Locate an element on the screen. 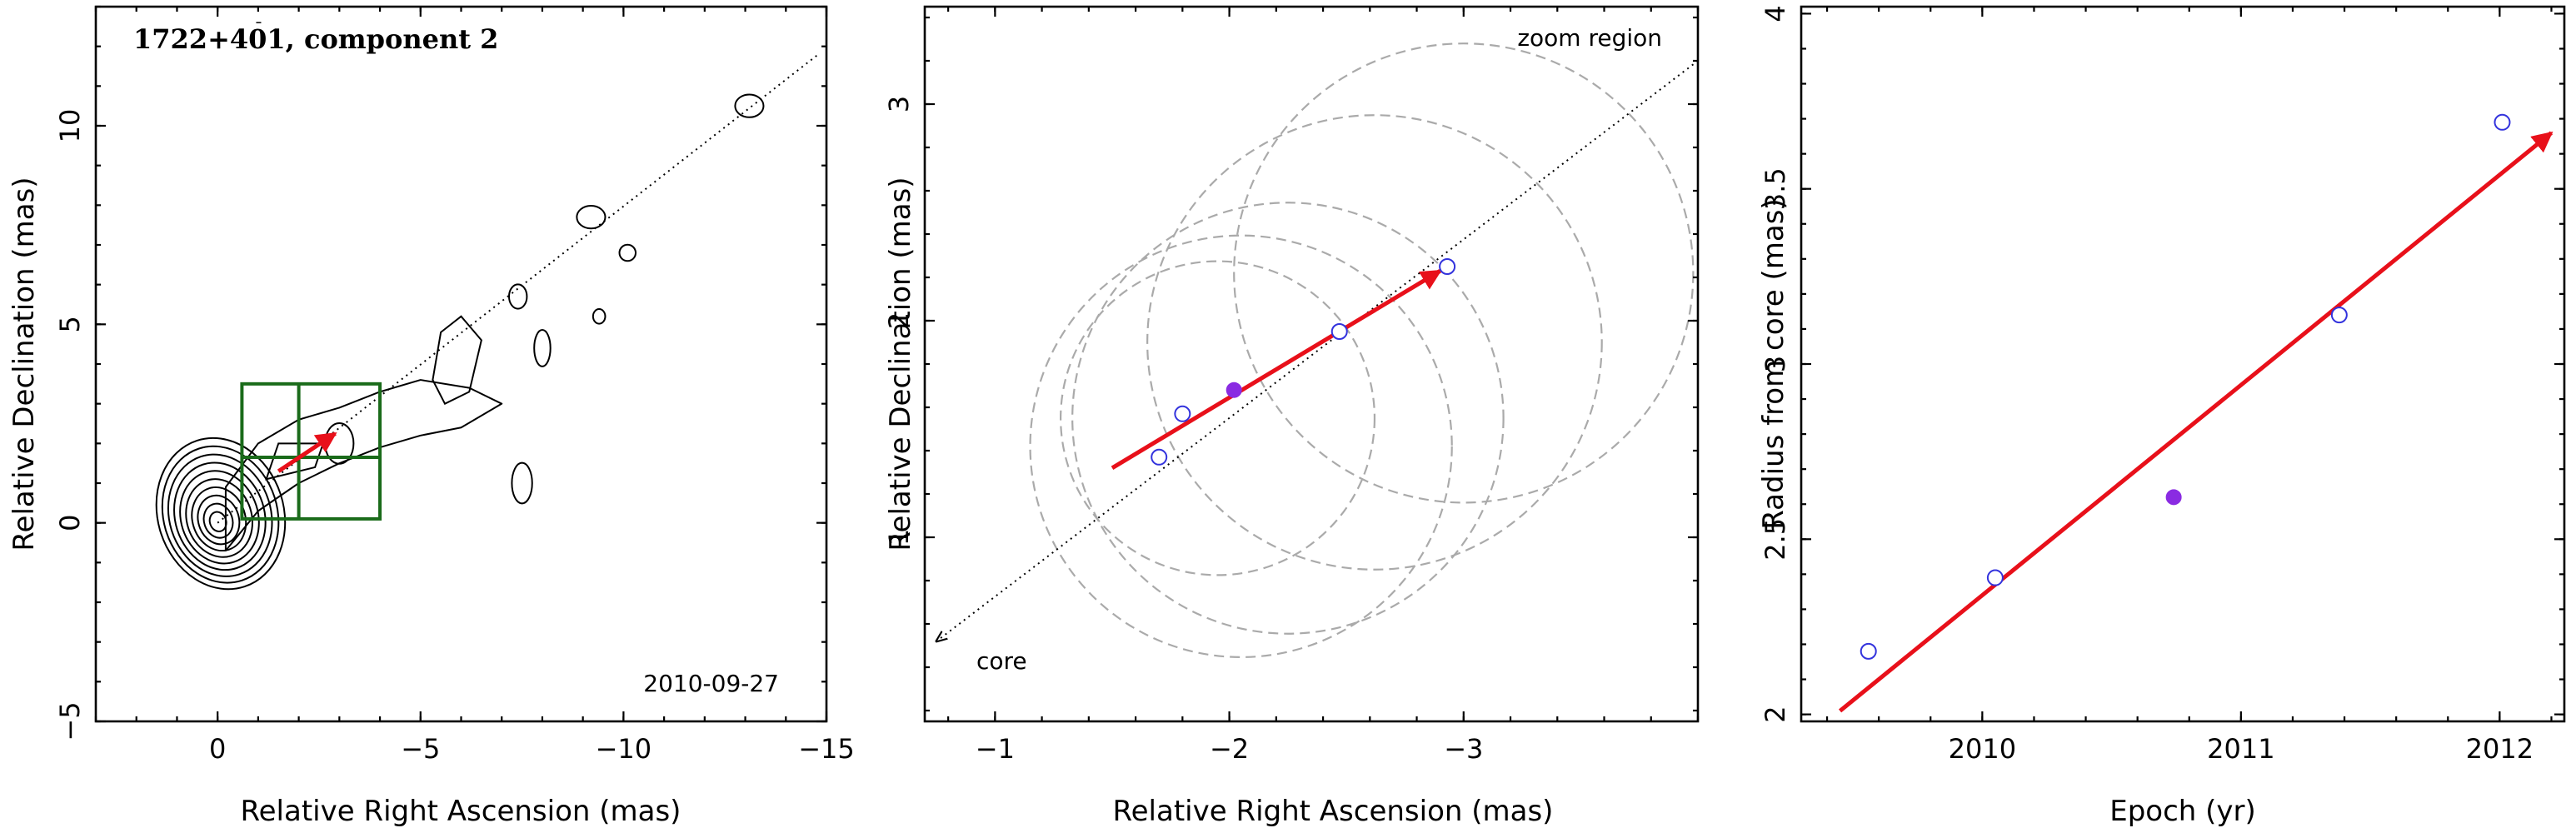 This screenshot has width=2576, height=833. panel1-xlabel: Relative Right Ascension (mas) is located at coordinates (461, 811).